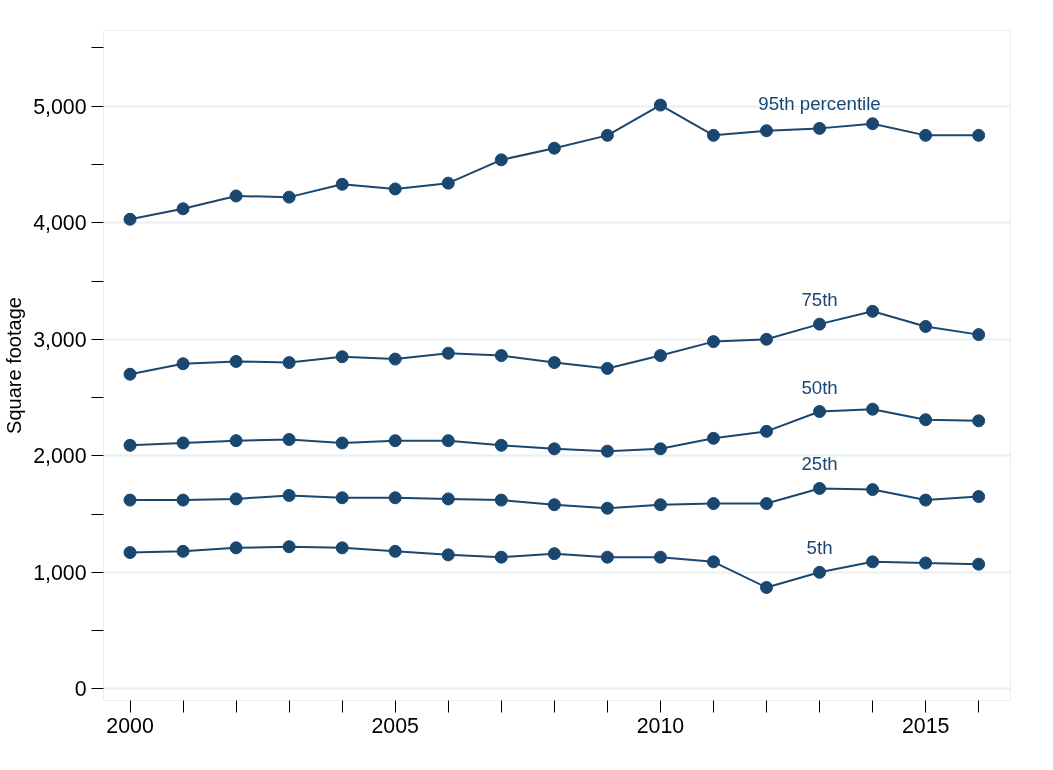 The image size is (1053, 770). What do you see at coordinates (60, 572) in the screenshot?
I see `y-tick-label: 1,000` at bounding box center [60, 572].